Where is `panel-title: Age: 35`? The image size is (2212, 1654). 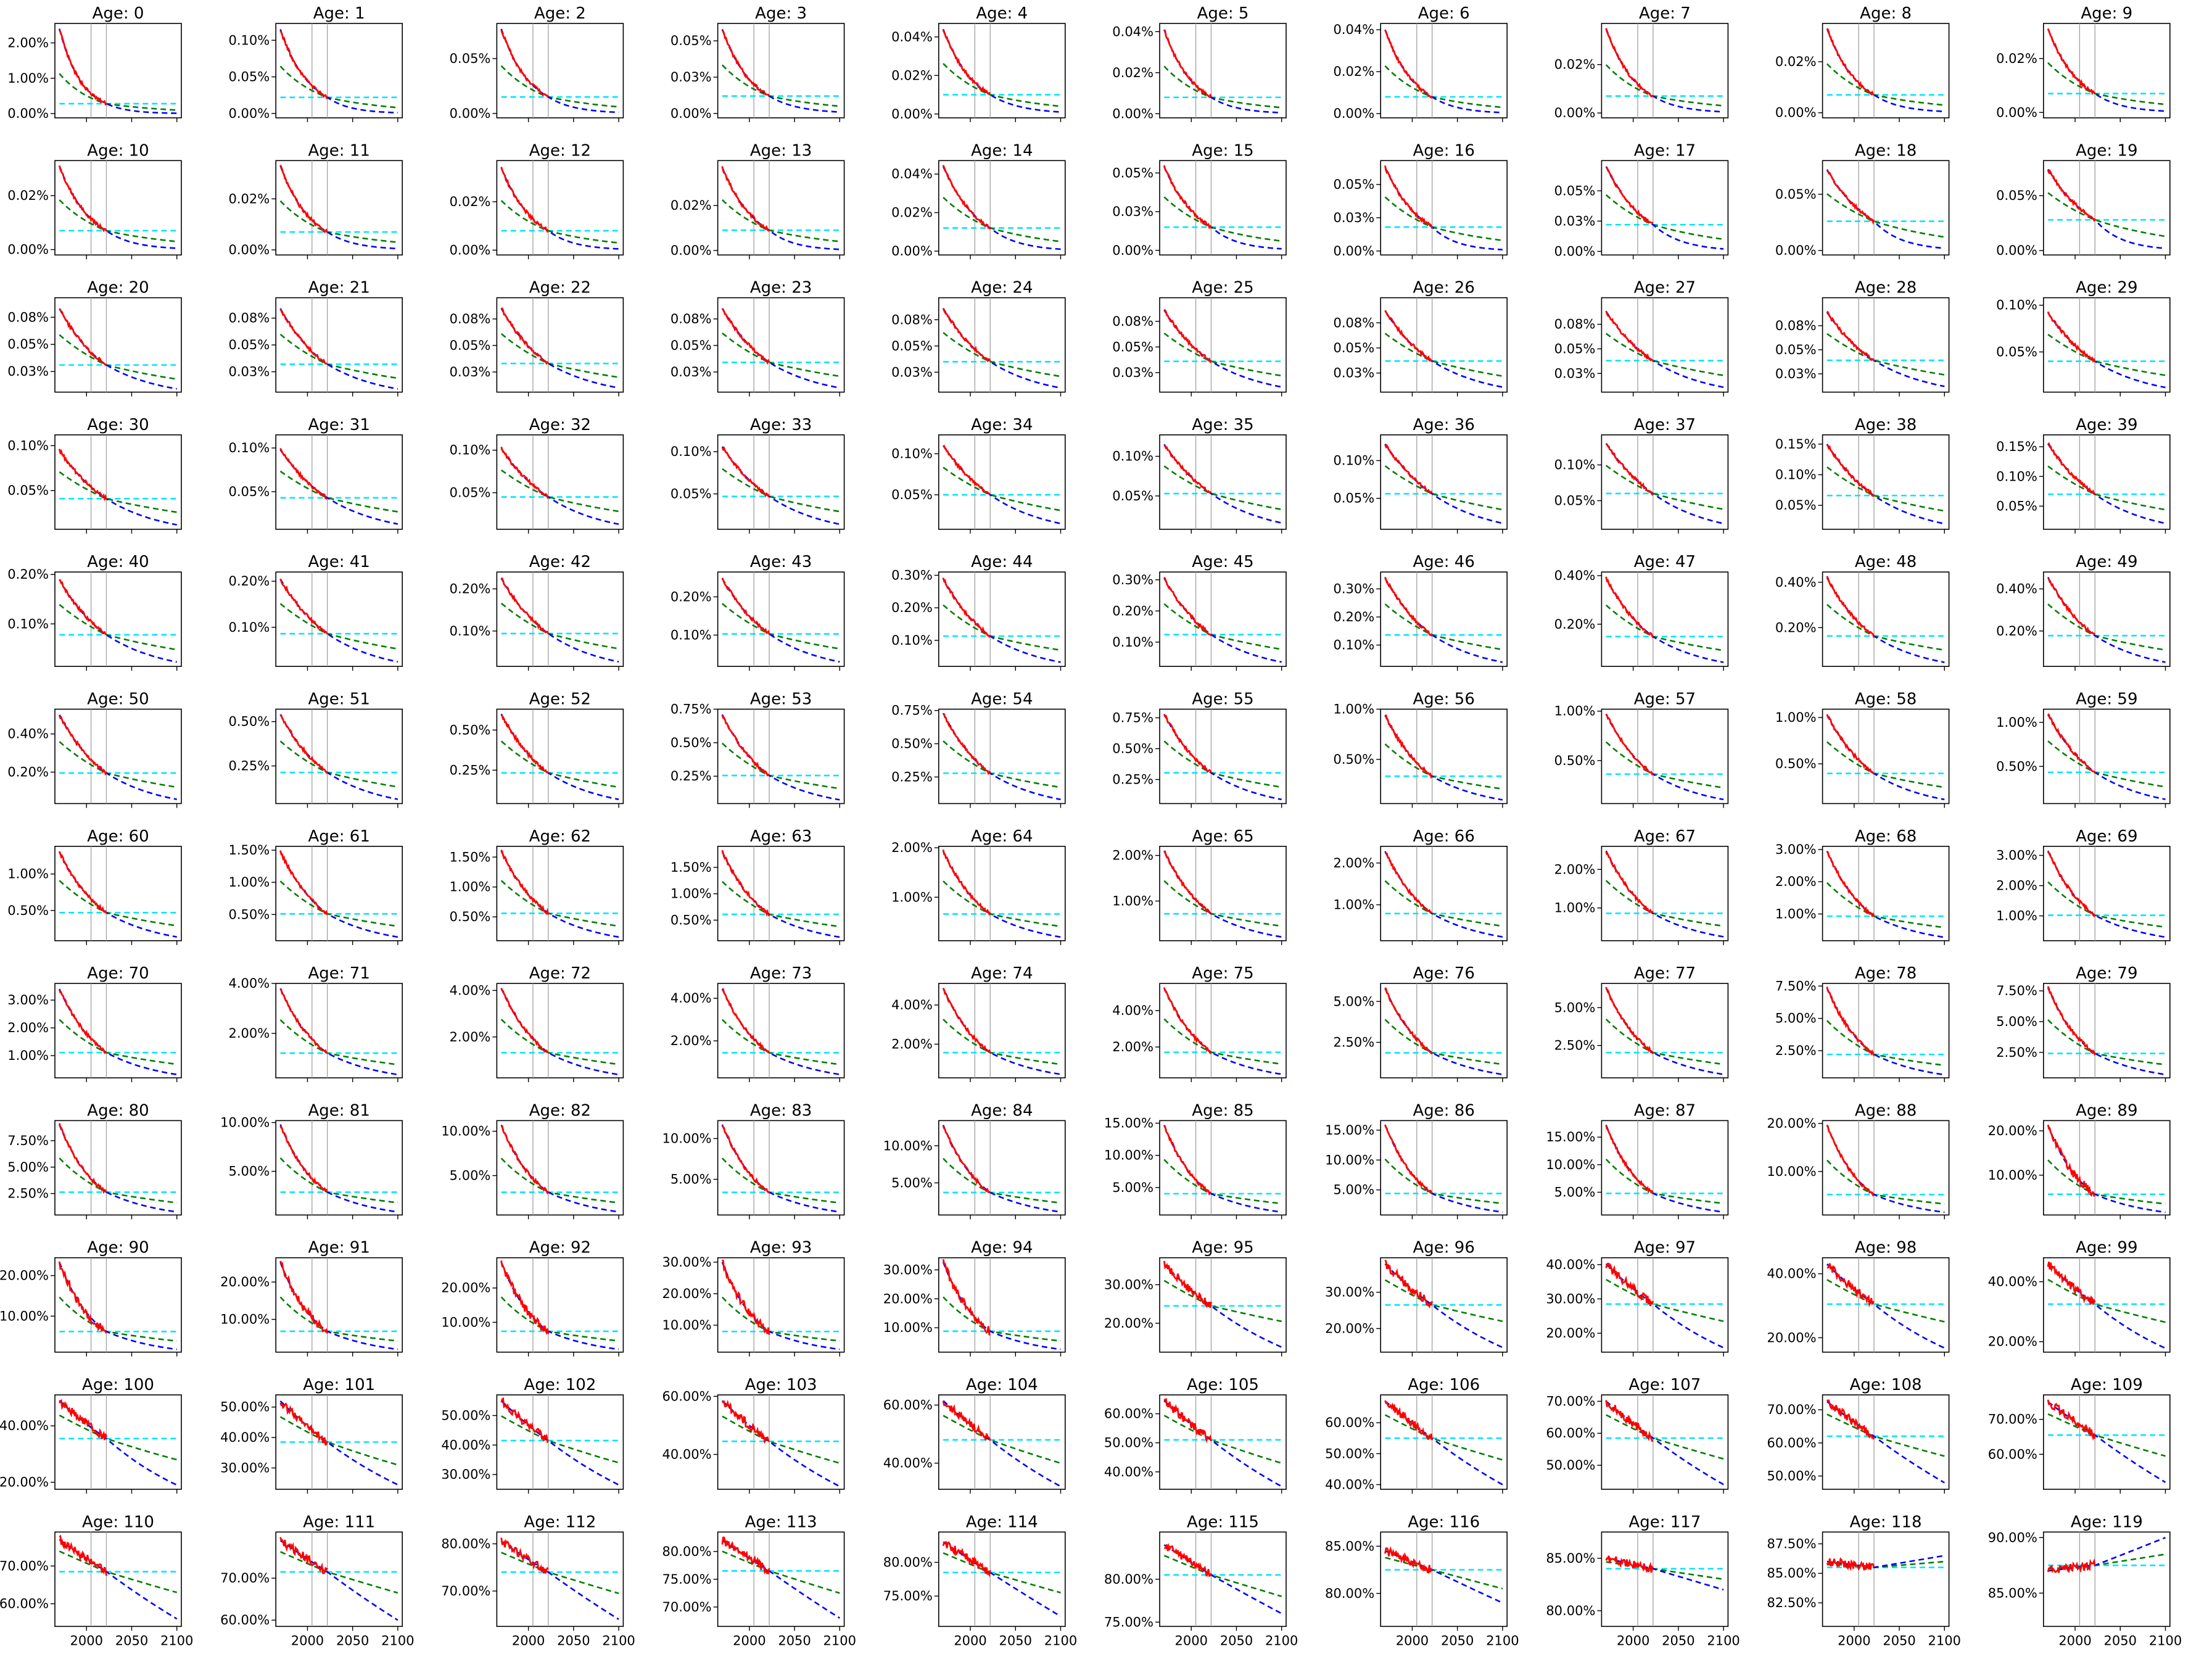 panel-title: Age: 35 is located at coordinates (1222, 425).